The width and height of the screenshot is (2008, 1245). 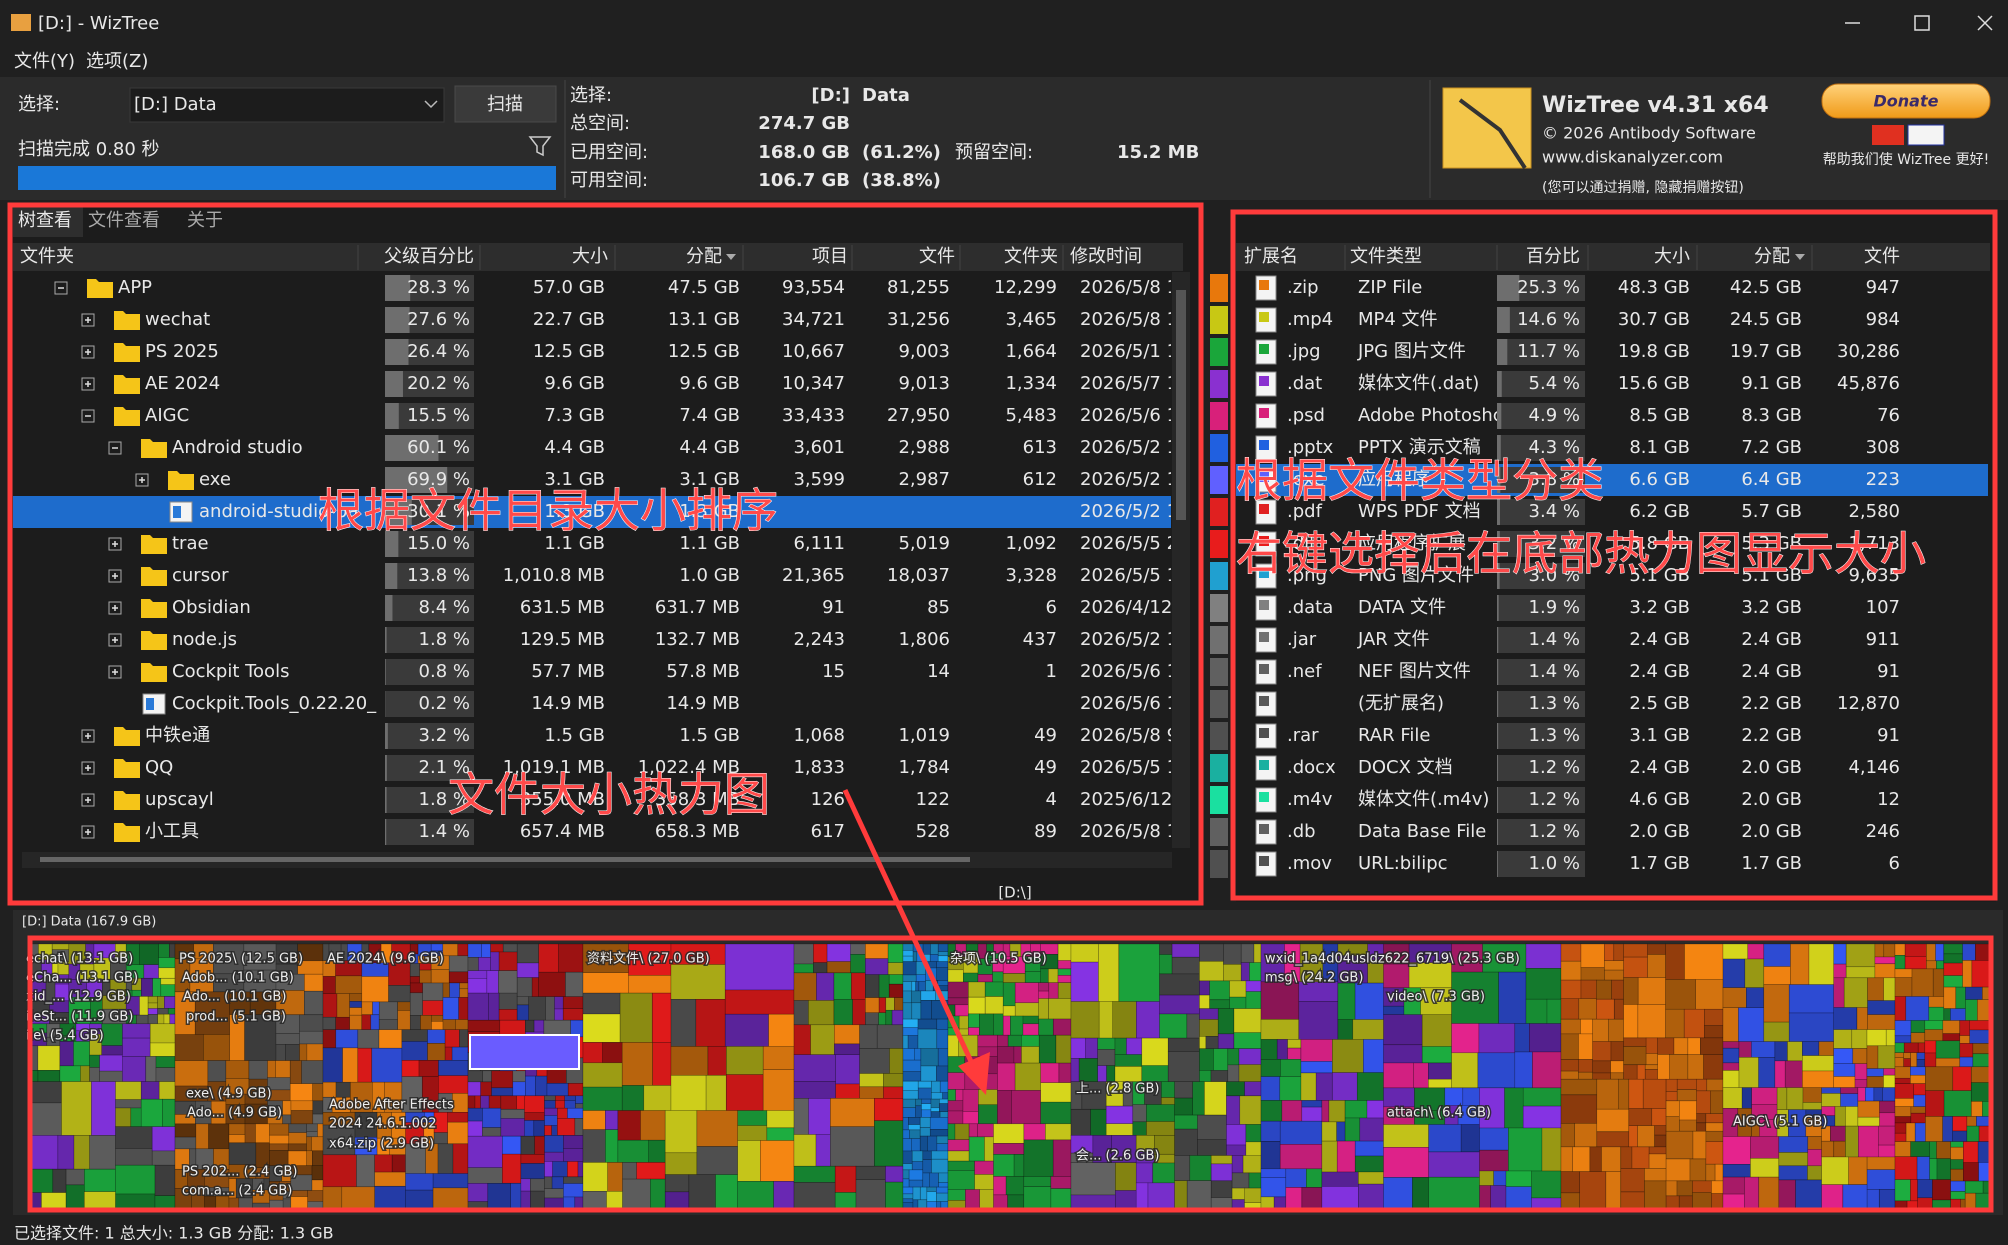 What do you see at coordinates (505, 859) in the screenshot?
I see `h-scroll-thumb` at bounding box center [505, 859].